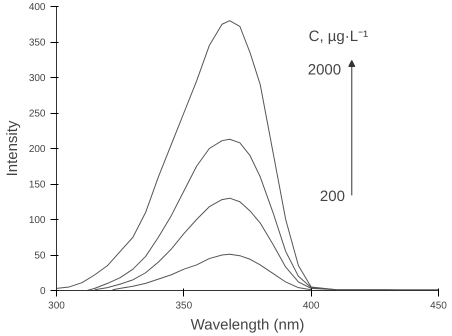  I want to click on annotation: 2000, so click(325, 69).